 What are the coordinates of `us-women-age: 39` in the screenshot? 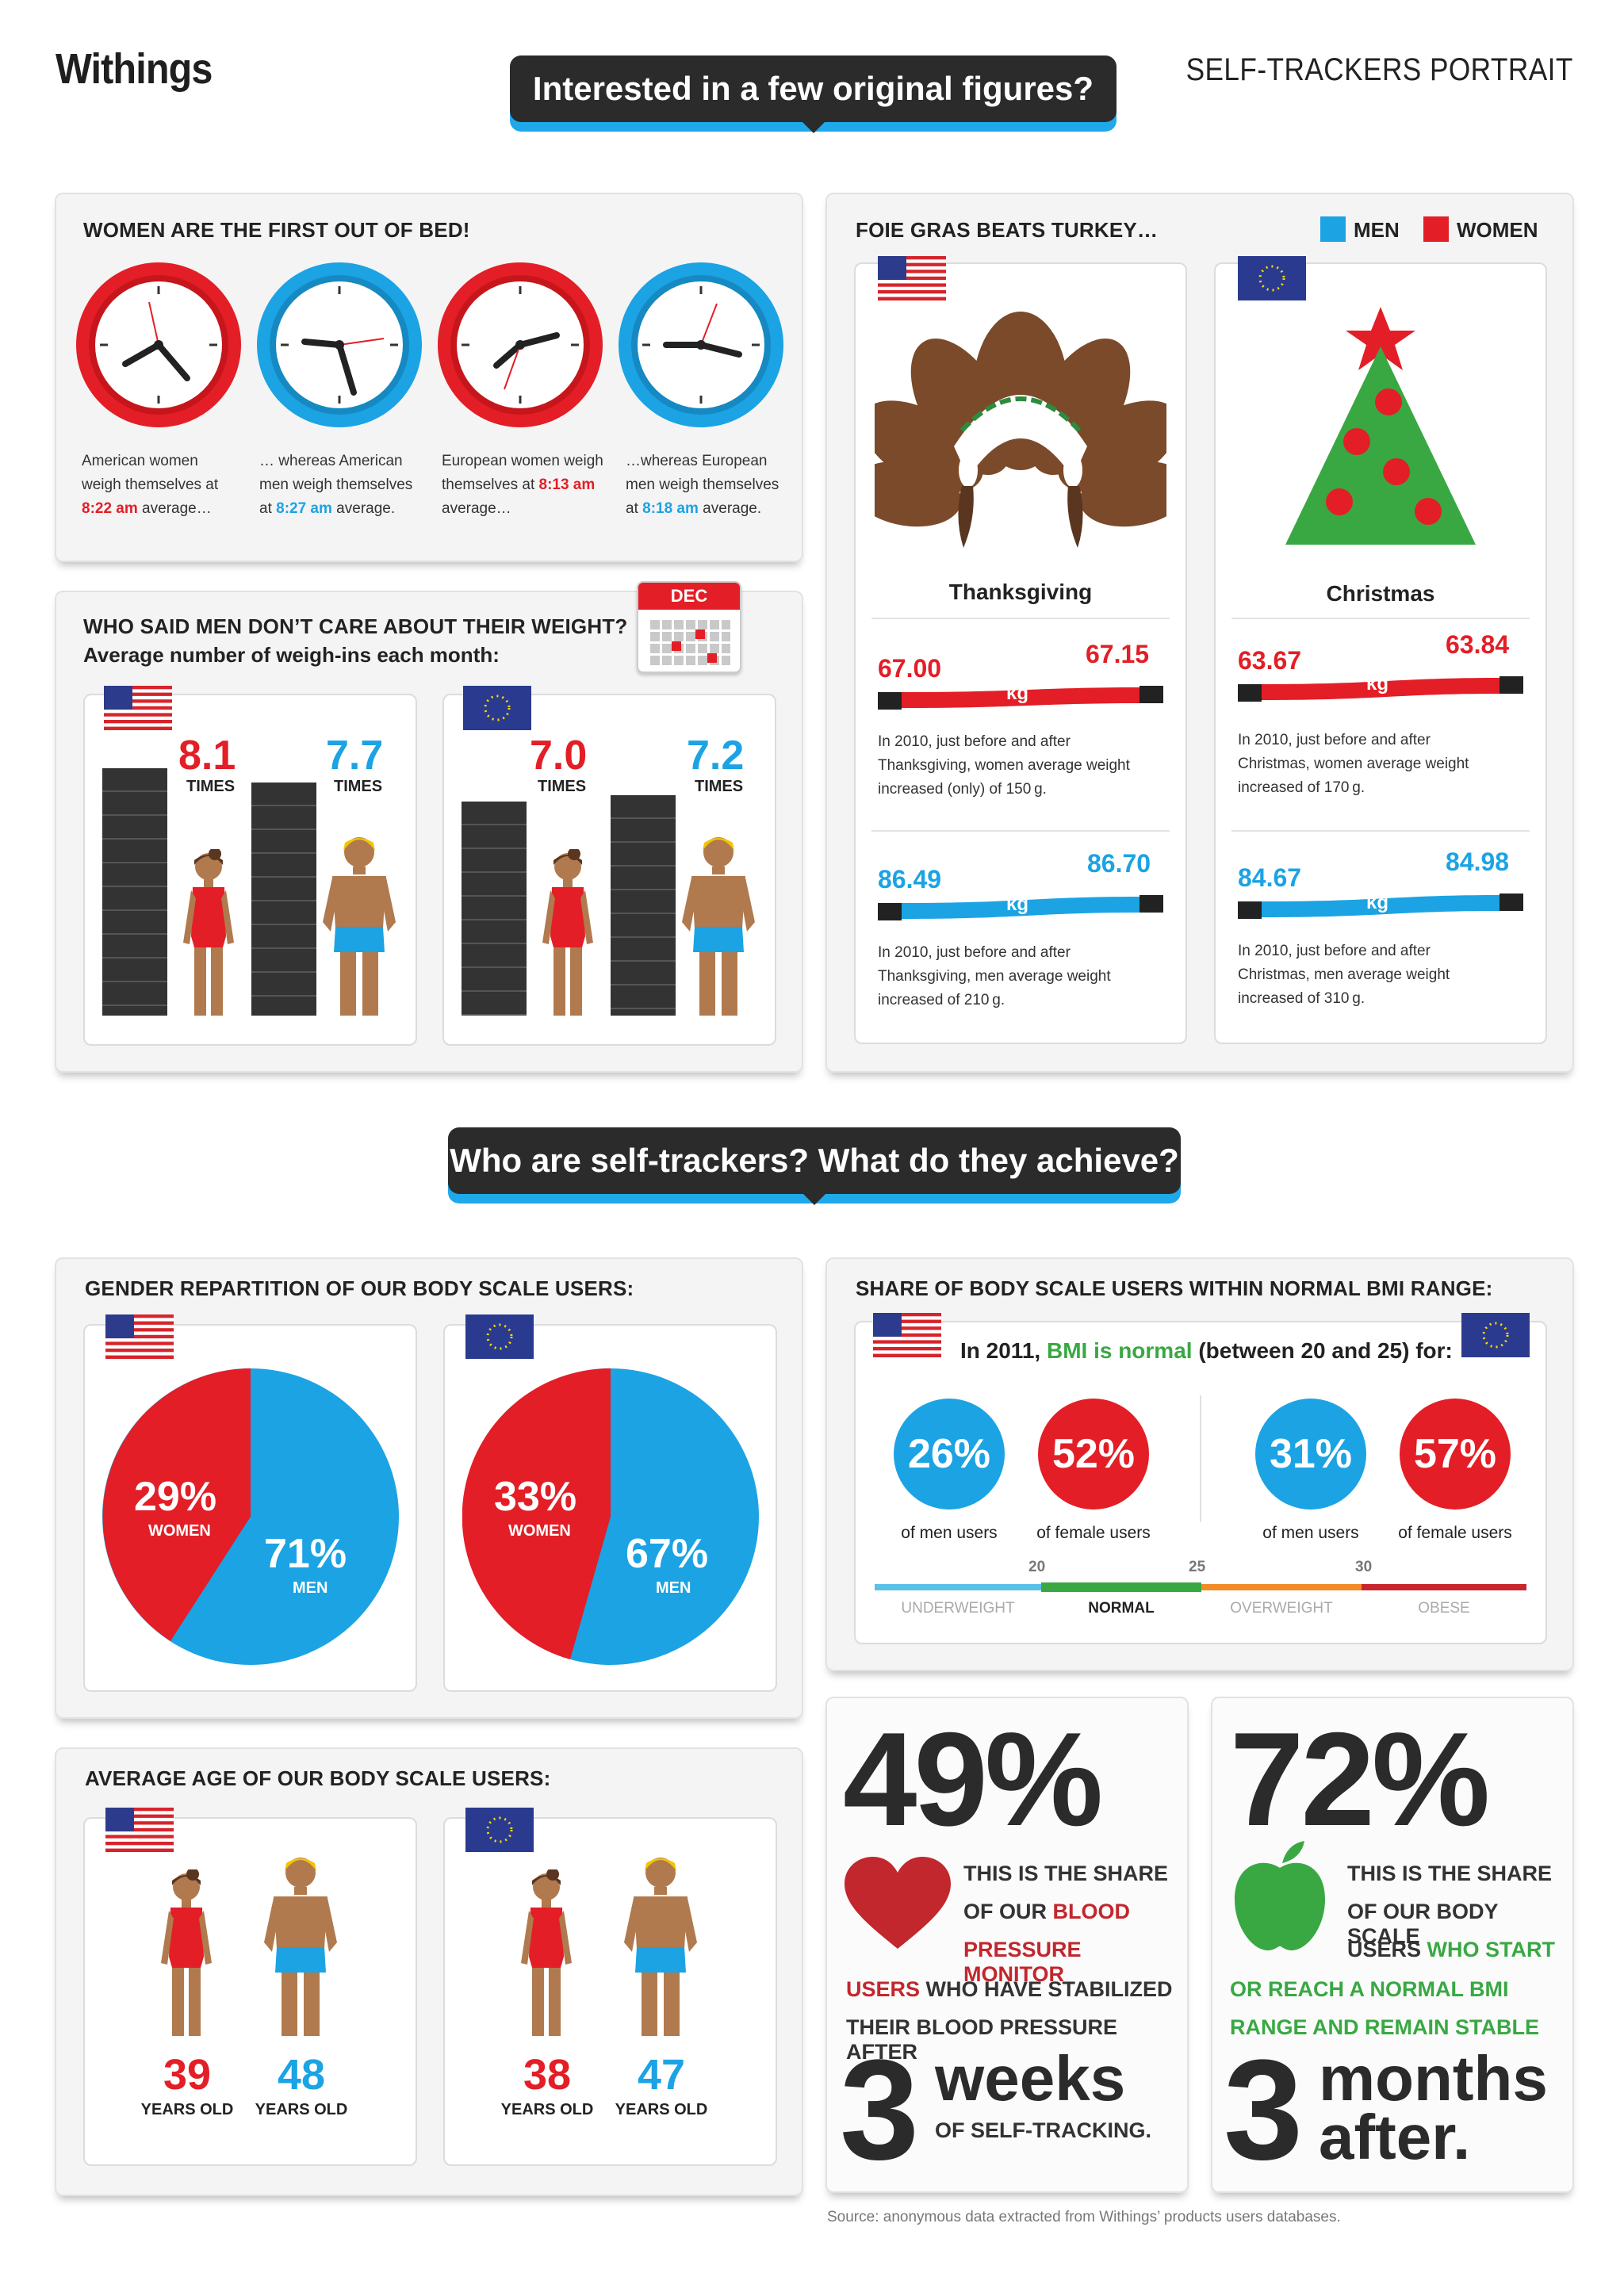 It's located at (187, 2075).